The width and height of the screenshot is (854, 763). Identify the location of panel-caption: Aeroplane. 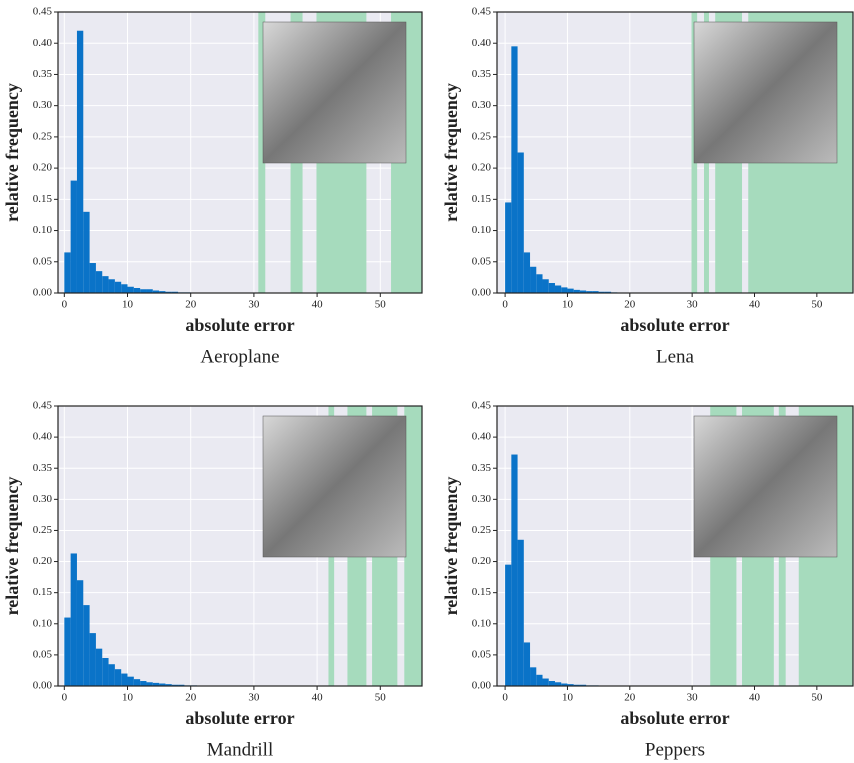
(239, 356).